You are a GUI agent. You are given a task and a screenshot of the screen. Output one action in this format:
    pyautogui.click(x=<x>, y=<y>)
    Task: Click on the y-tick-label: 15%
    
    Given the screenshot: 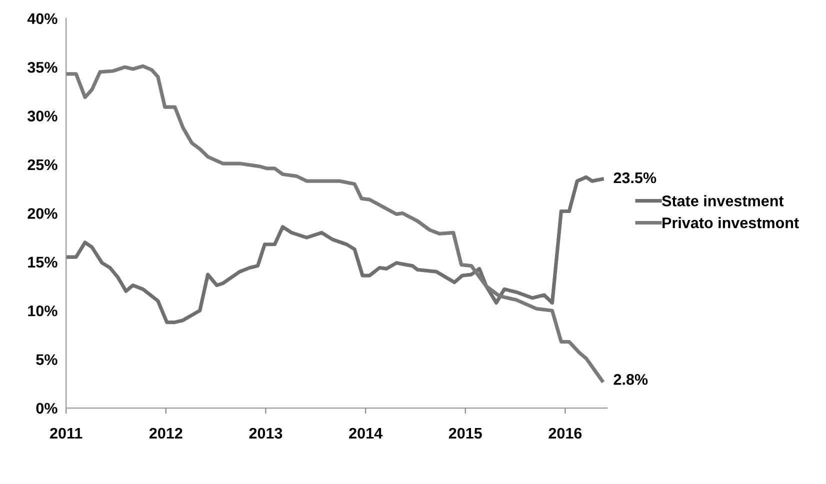 What is the action you would take?
    pyautogui.click(x=43, y=262)
    